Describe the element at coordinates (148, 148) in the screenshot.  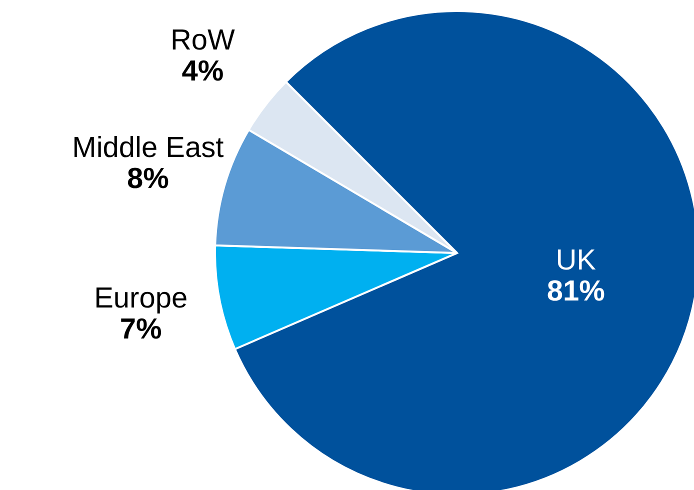
I see `slice-label: Middle East` at that location.